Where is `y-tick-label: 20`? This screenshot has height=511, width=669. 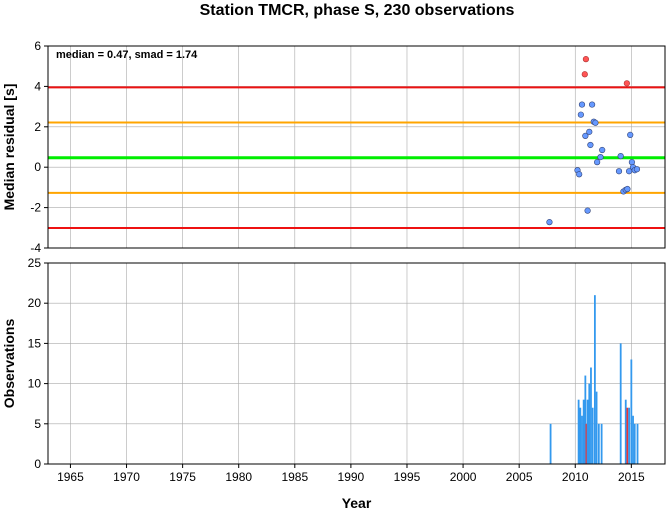
y-tick-label: 20 is located at coordinates (35, 303).